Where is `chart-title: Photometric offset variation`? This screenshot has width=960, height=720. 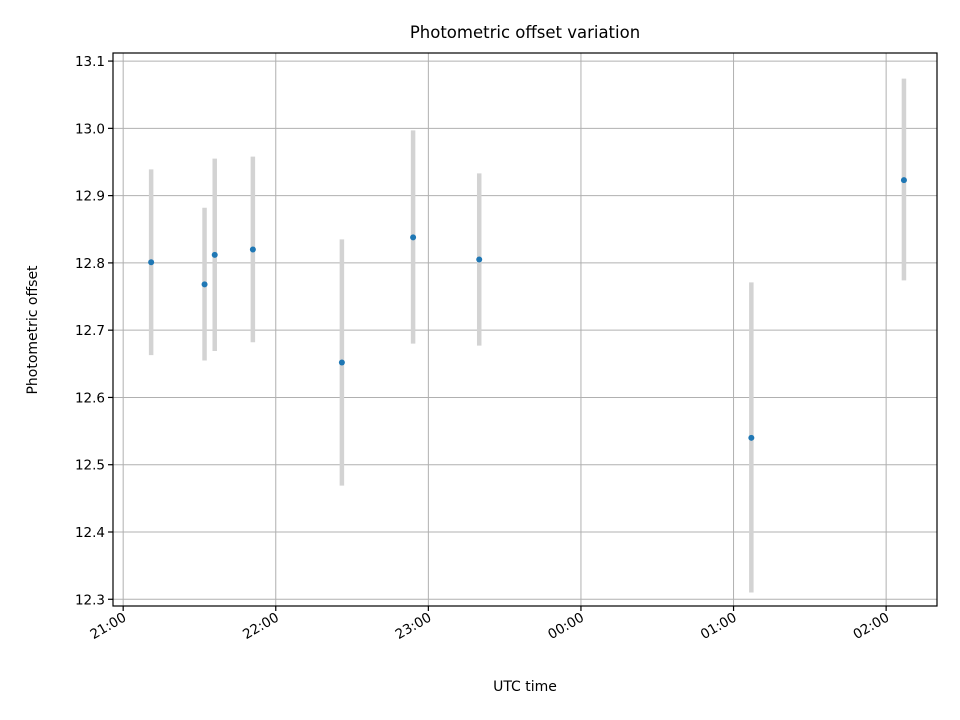 chart-title: Photometric offset variation is located at coordinates (525, 32).